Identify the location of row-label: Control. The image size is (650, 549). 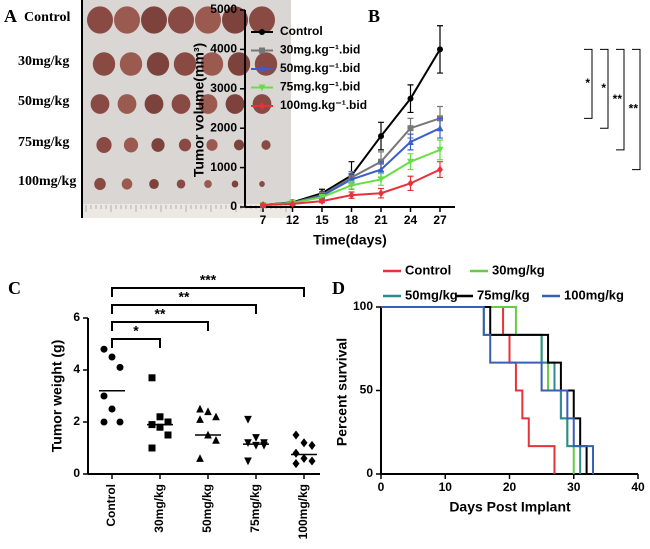
(47, 17).